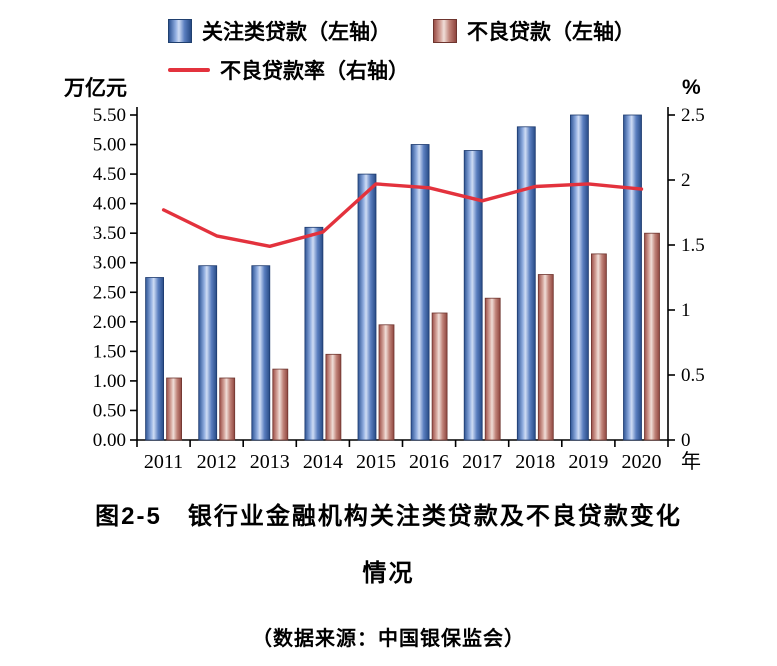 Image resolution: width=777 pixels, height=666 pixels. Describe the element at coordinates (551, 32) in the screenshot. I see `legend-label: 不良贷款（左轴）` at that location.